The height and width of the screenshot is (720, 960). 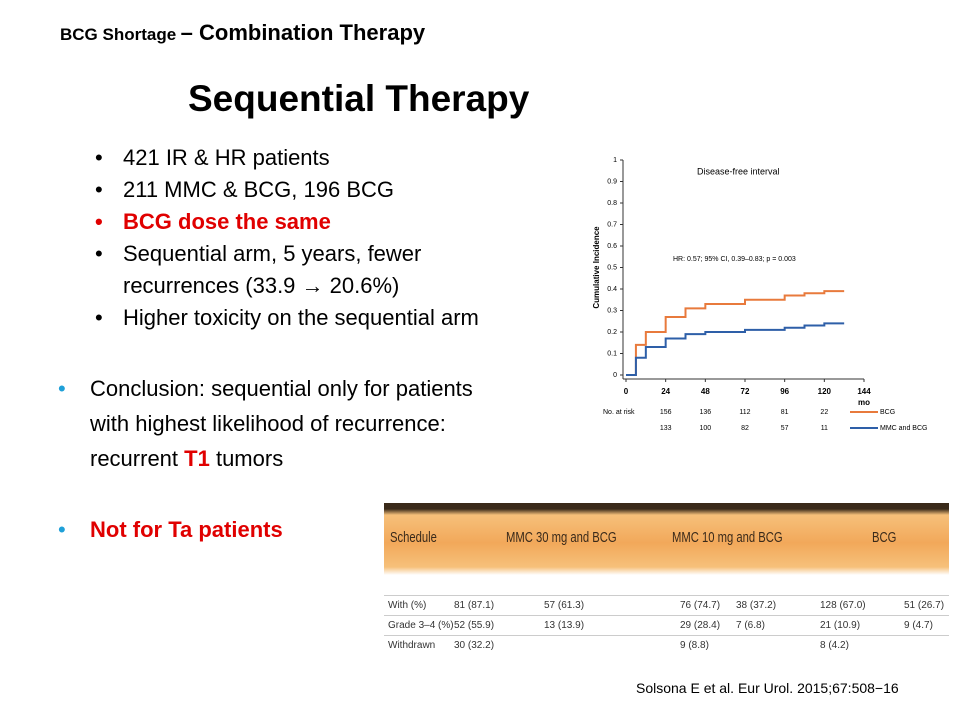 What do you see at coordinates (700, 605) in the screenshot?
I see `table-cell: 76 (74.7)` at bounding box center [700, 605].